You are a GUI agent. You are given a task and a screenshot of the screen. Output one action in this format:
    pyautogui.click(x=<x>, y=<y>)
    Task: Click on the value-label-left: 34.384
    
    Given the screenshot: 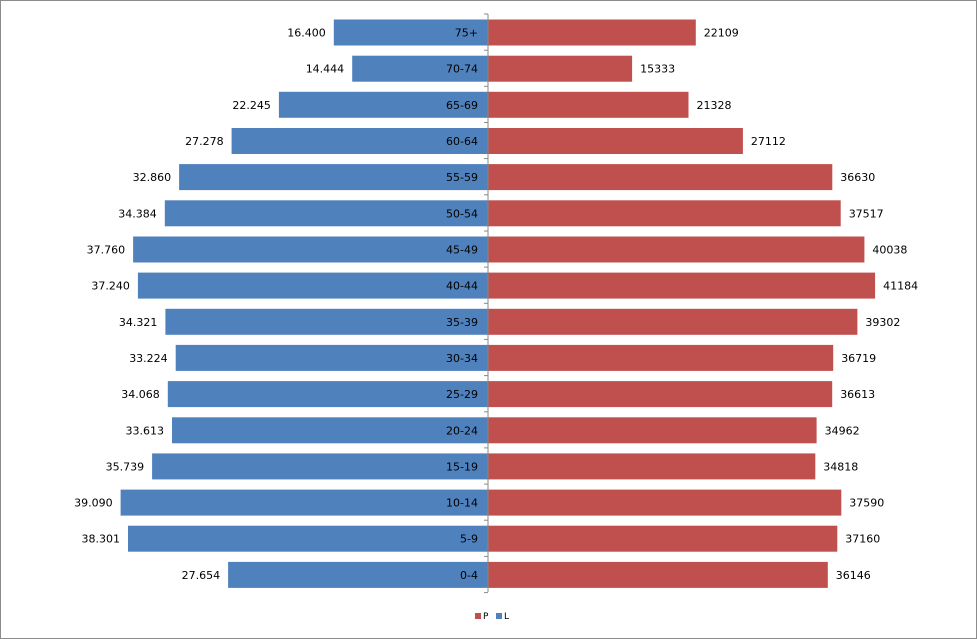 What is the action you would take?
    pyautogui.click(x=137, y=213)
    